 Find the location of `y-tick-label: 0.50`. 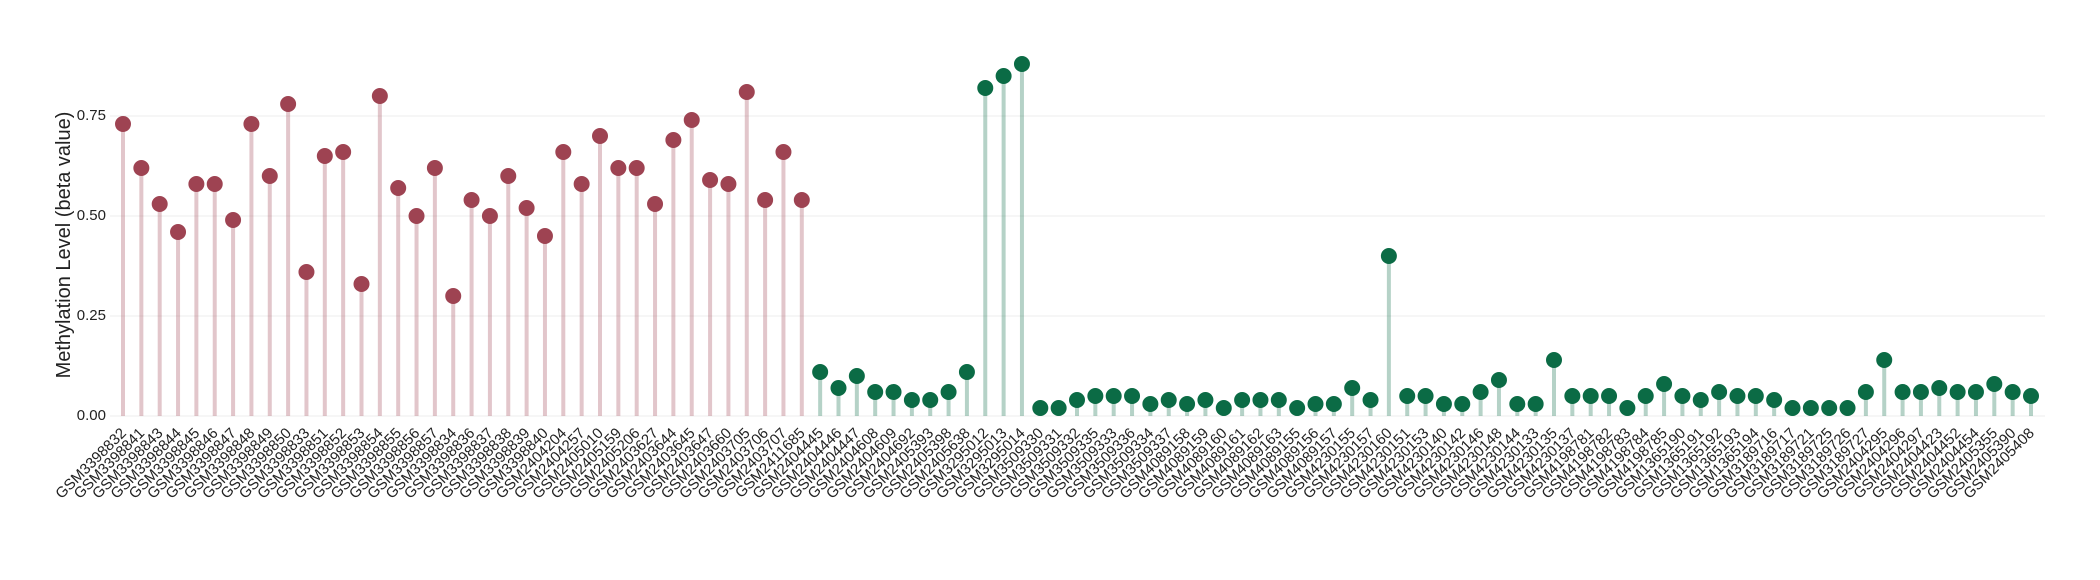

y-tick-label: 0.50 is located at coordinates (91, 215).